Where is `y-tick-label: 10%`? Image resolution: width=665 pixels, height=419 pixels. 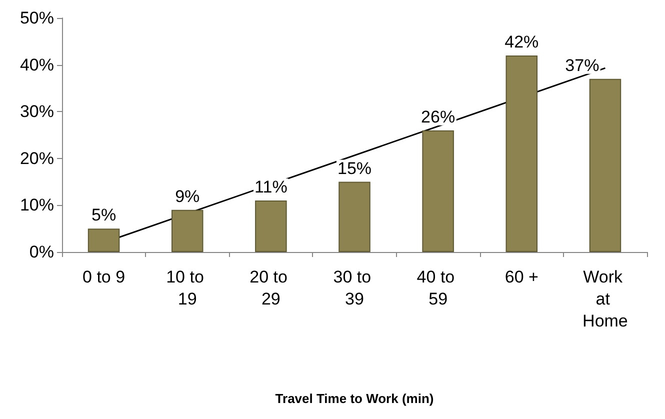 y-tick-label: 10% is located at coordinates (37, 205).